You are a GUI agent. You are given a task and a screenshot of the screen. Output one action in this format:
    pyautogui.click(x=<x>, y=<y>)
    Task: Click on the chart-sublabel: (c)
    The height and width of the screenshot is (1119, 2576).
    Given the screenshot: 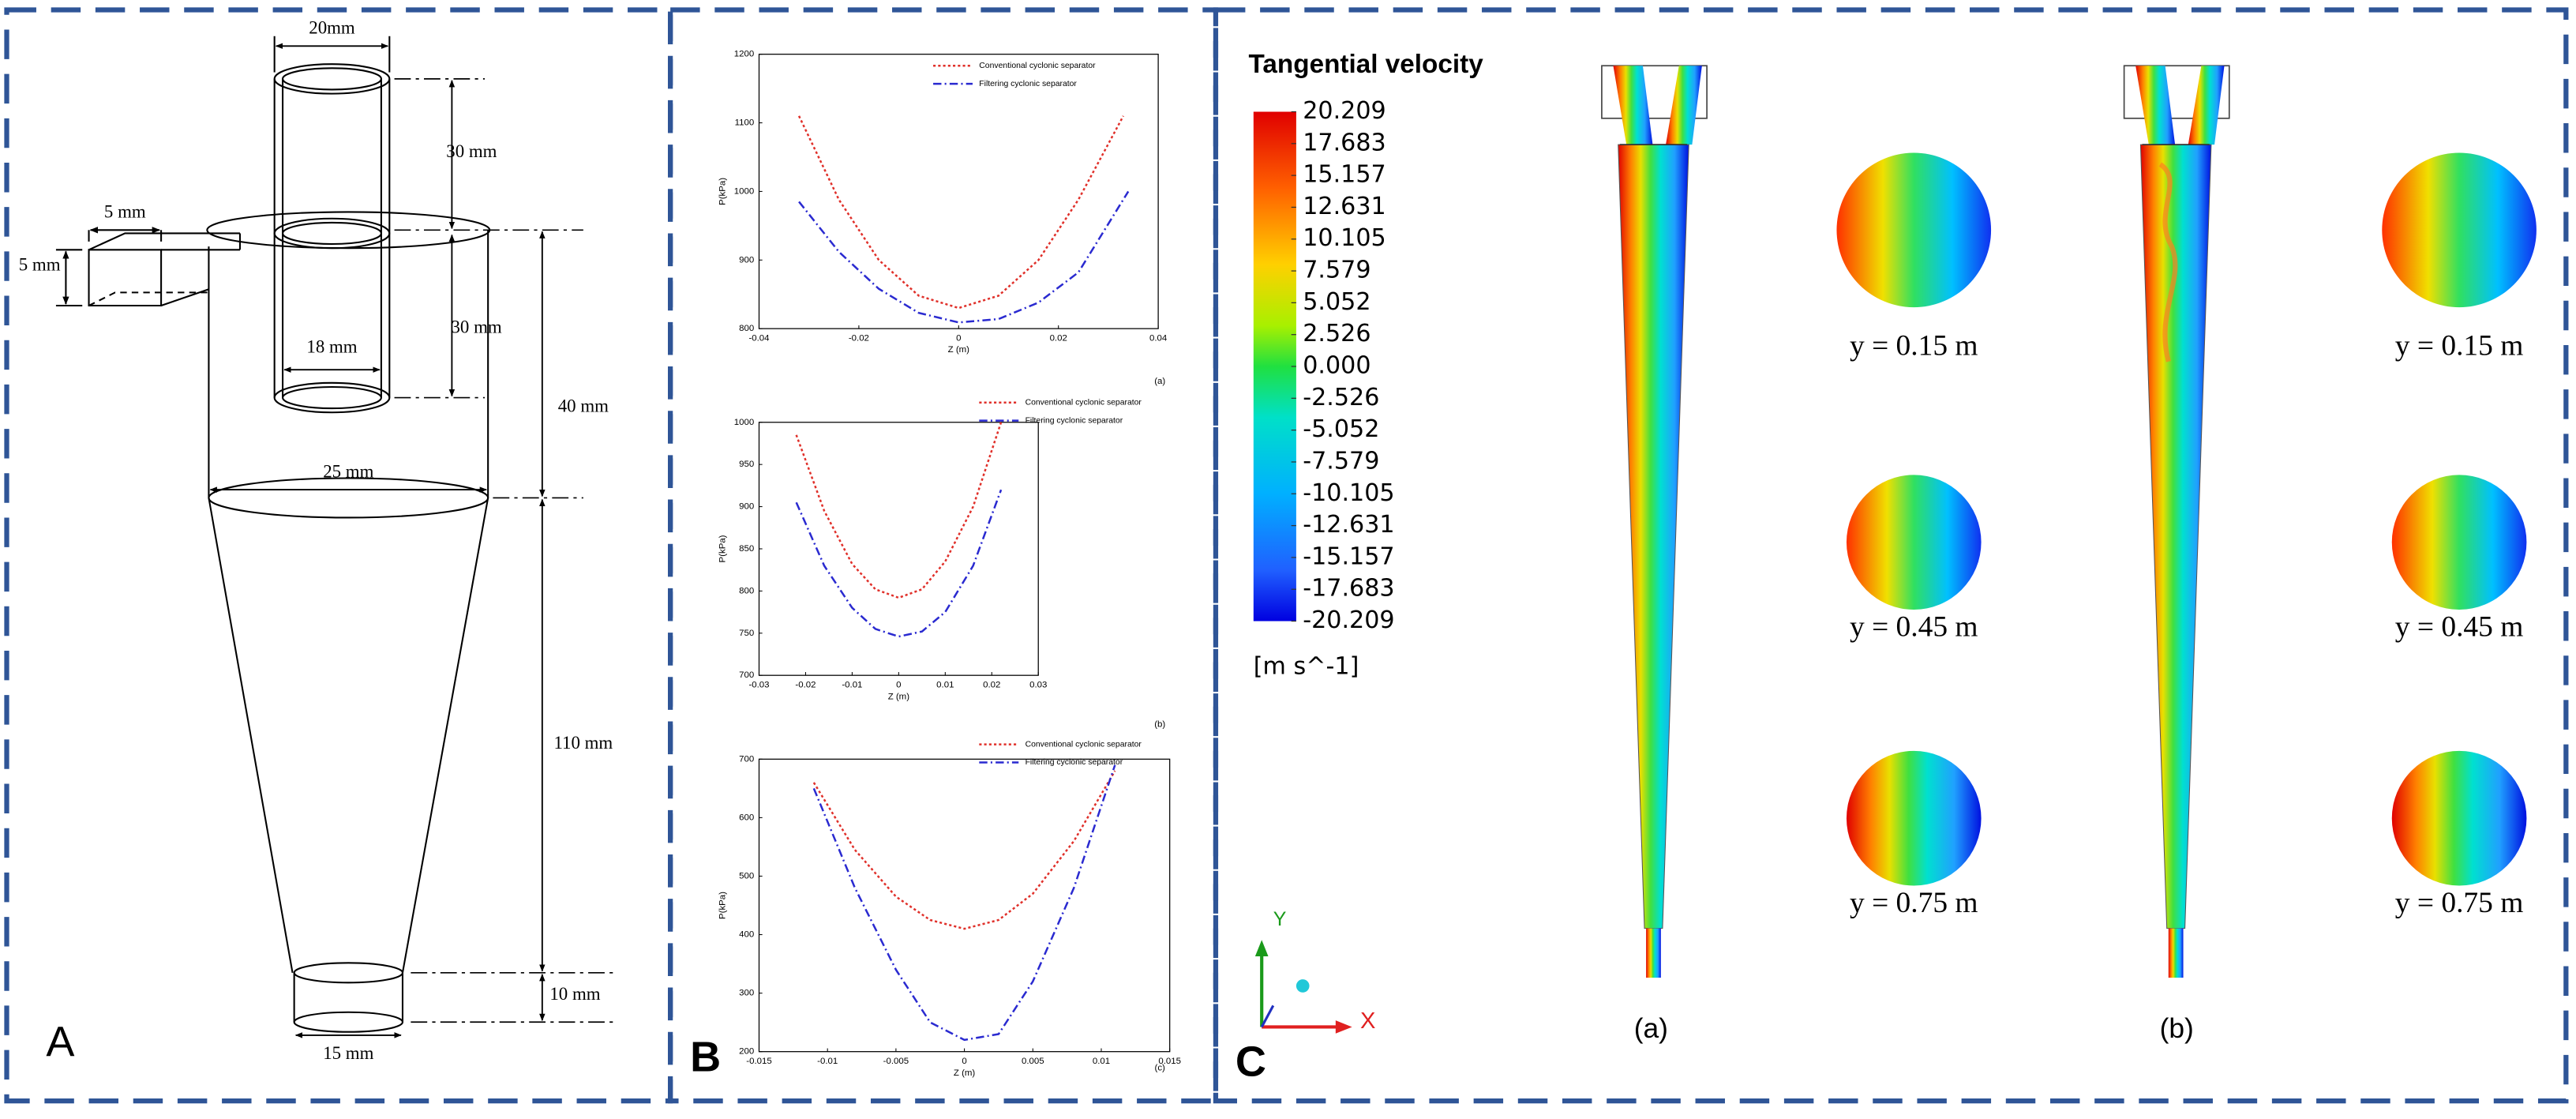 What is the action you would take?
    pyautogui.click(x=1160, y=1068)
    